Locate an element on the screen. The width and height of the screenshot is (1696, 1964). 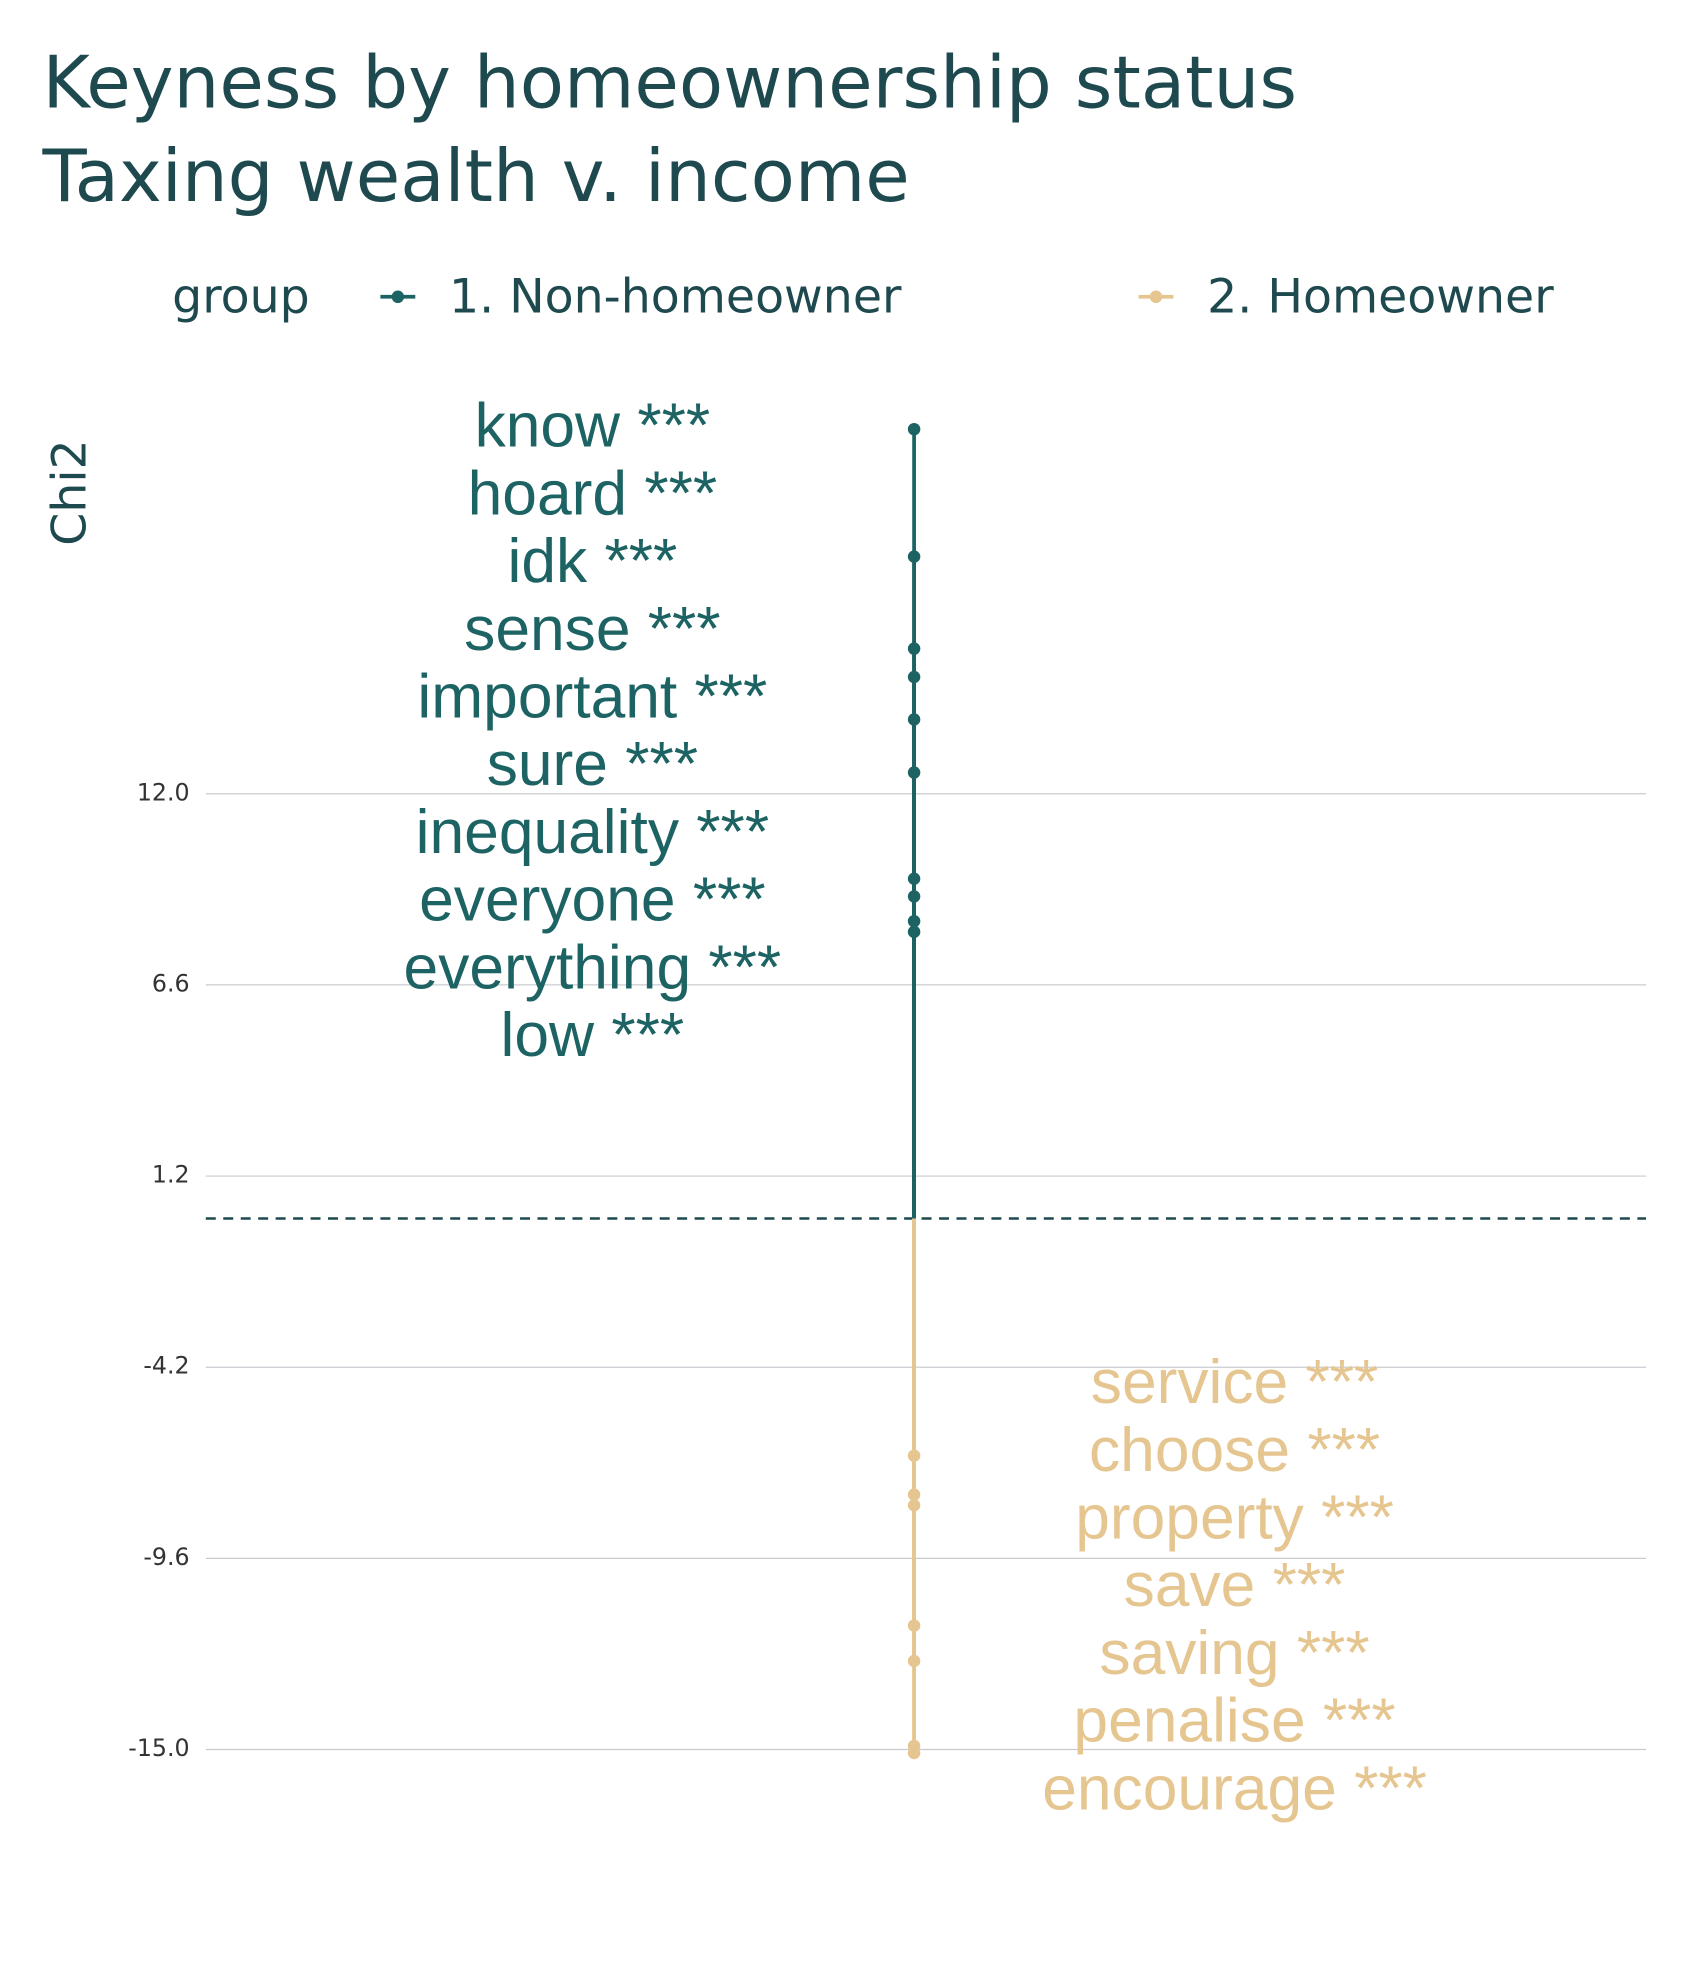
word-label: saving *** is located at coordinates (1234, 1653).